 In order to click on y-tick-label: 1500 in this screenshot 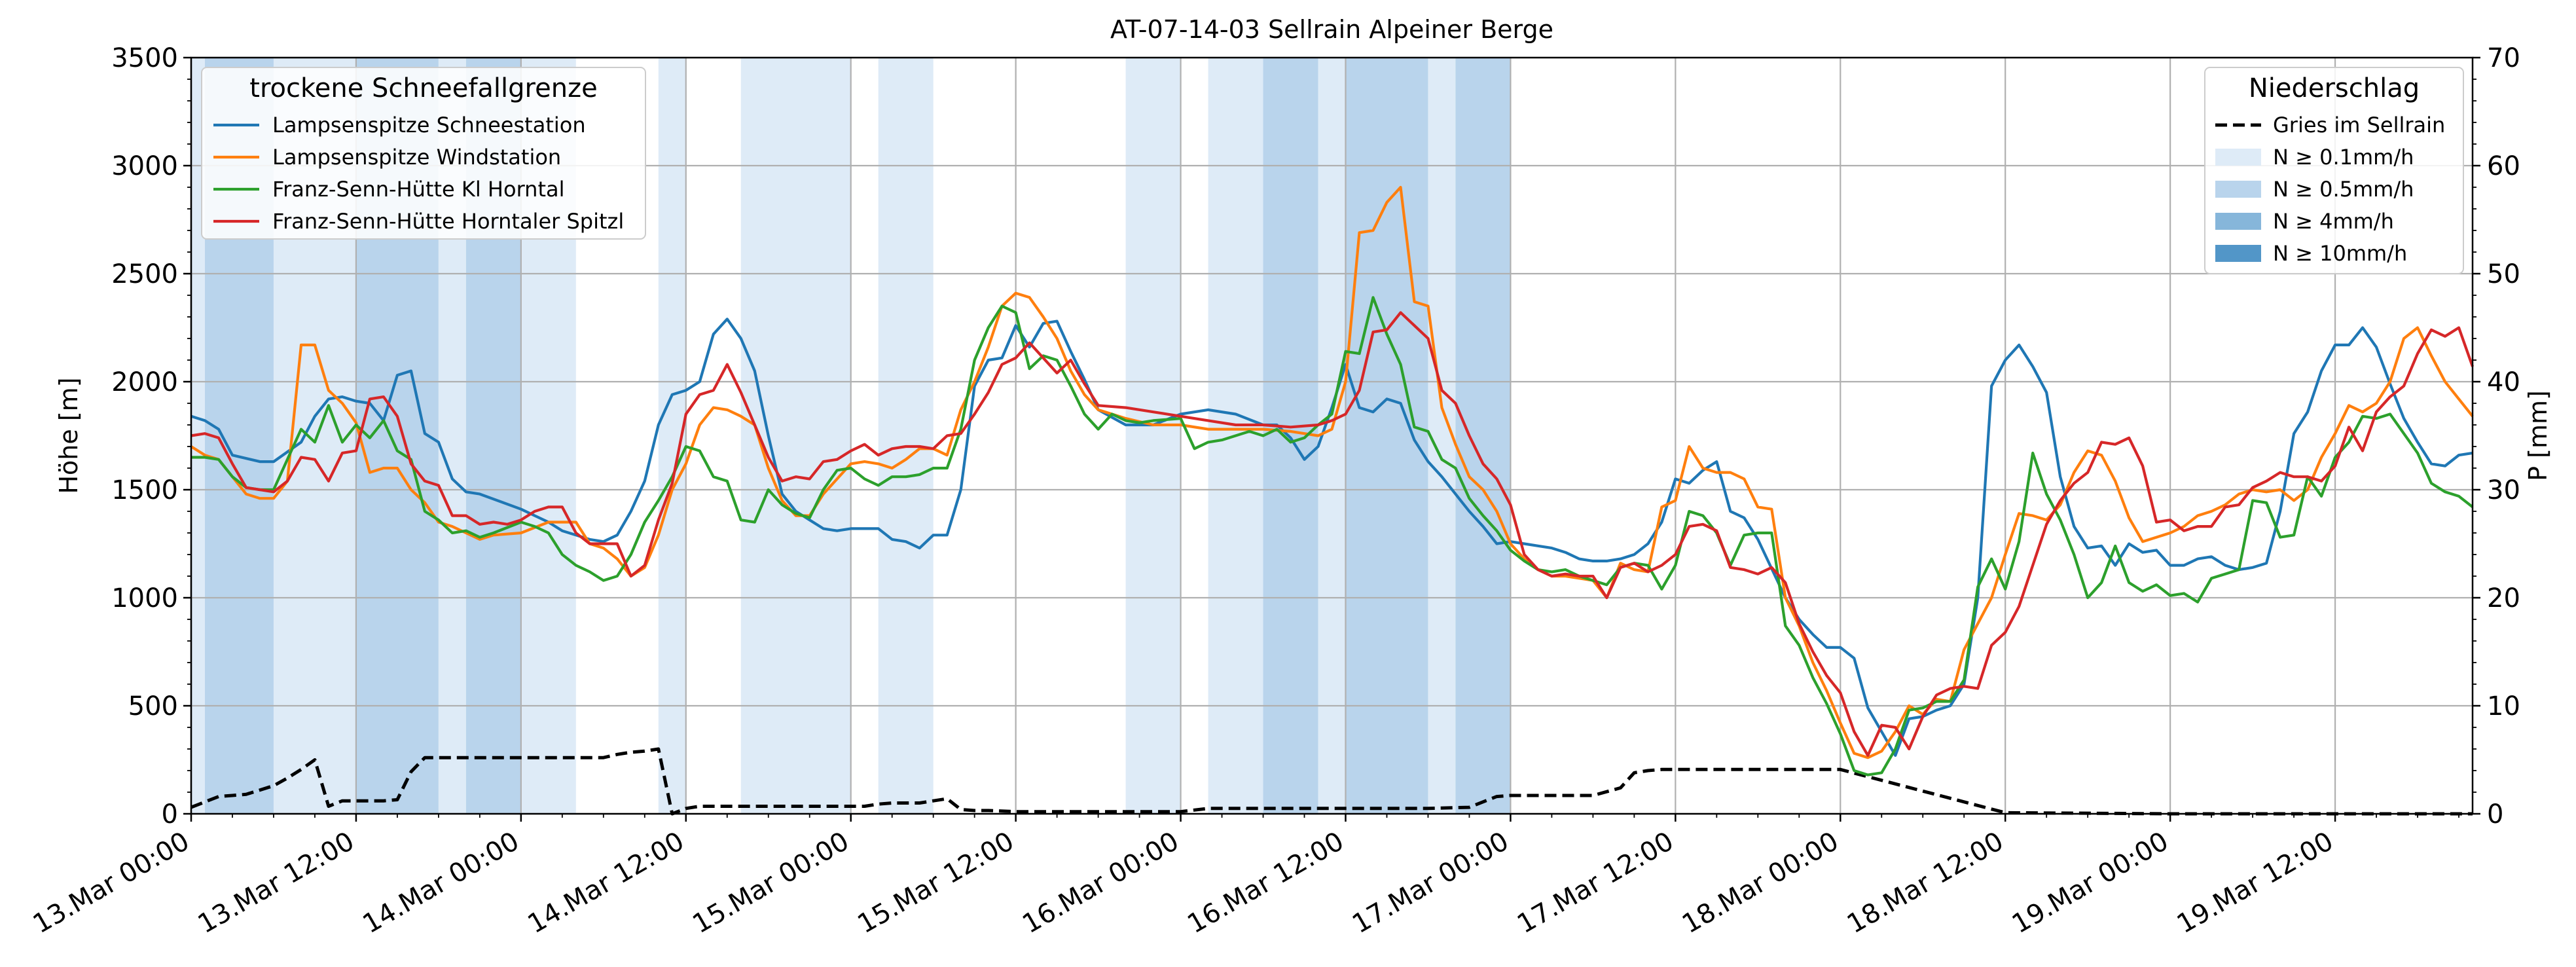, I will do `click(144, 490)`.